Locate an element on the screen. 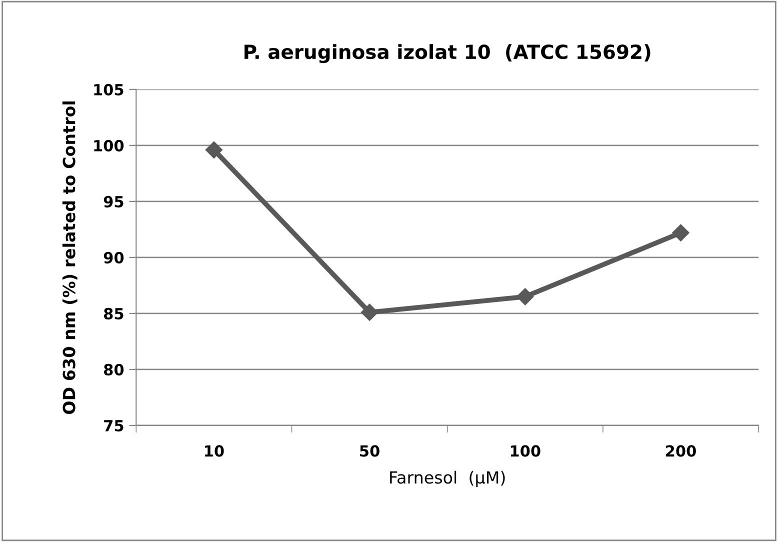  y-tick-label: 105 is located at coordinates (109, 90).